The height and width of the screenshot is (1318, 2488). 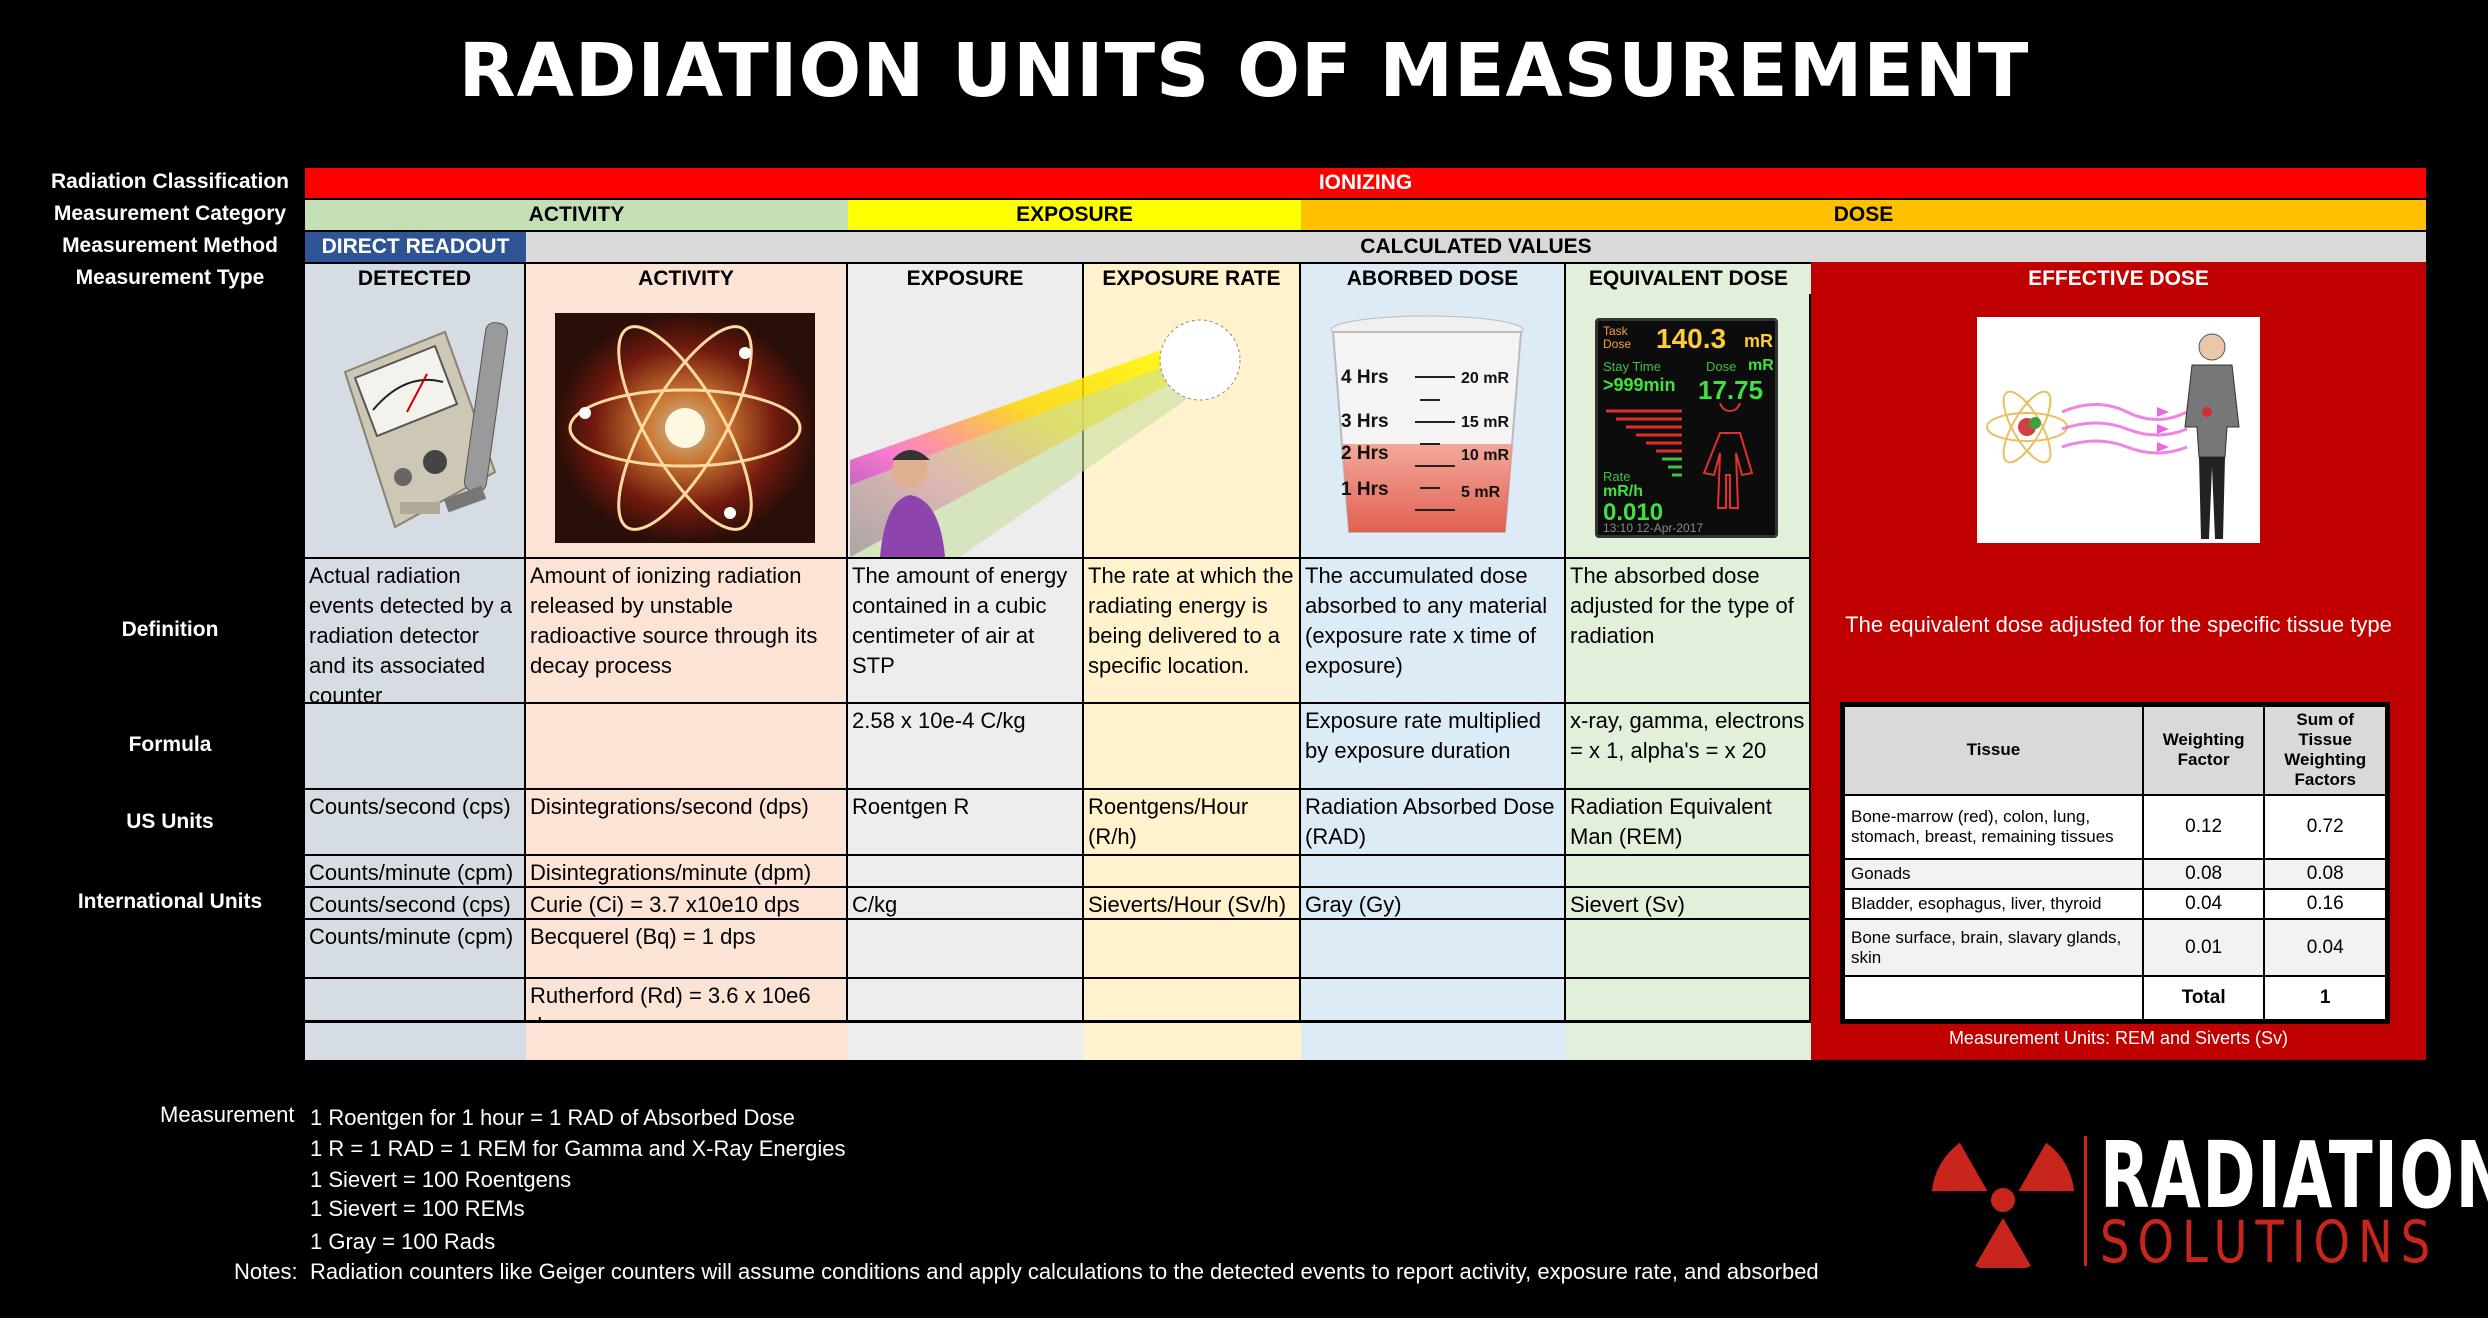 I want to click on effective-units-caption: Measurement Units: REM and Siverts (Sv), so click(x=2118, y=1038).